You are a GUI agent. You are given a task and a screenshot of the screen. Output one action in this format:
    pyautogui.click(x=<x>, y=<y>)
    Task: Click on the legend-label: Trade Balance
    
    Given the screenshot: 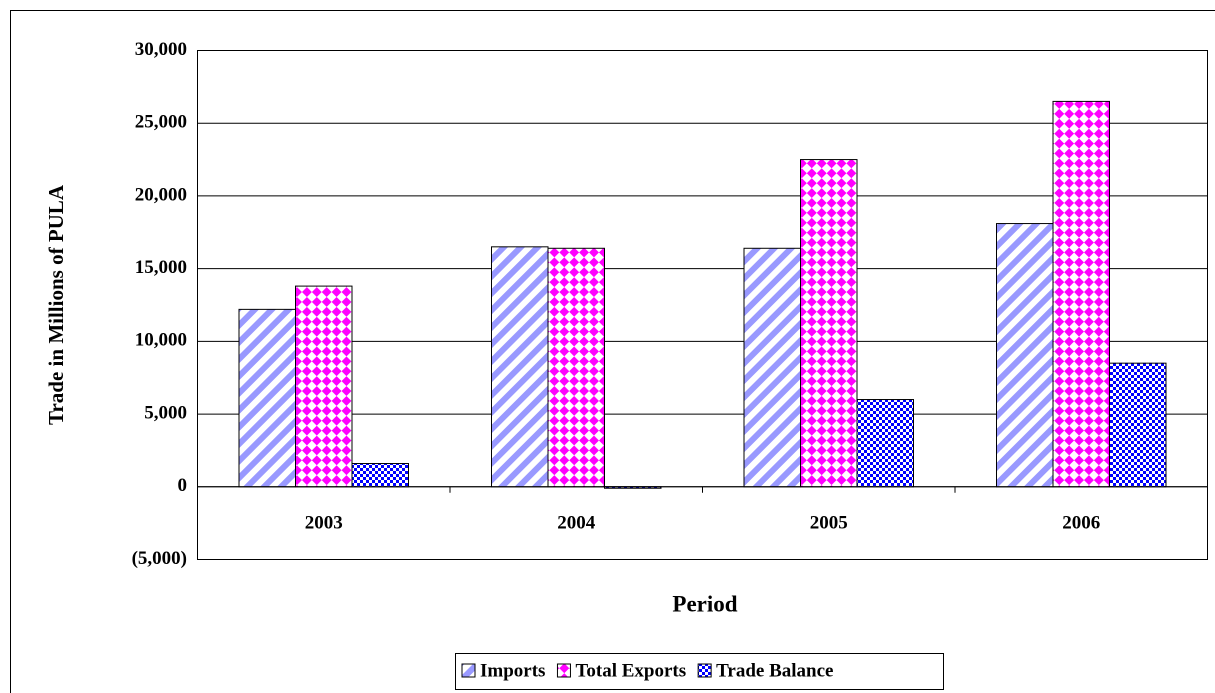 What is the action you would take?
    pyautogui.click(x=774, y=670)
    